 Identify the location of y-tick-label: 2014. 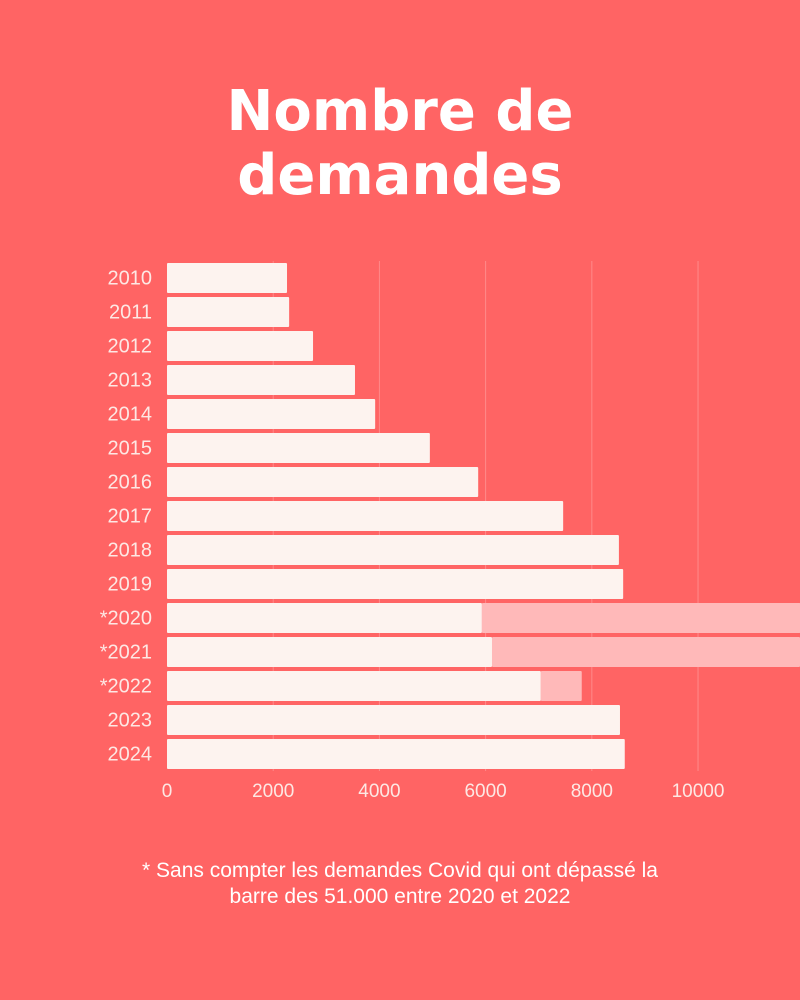
(130, 414).